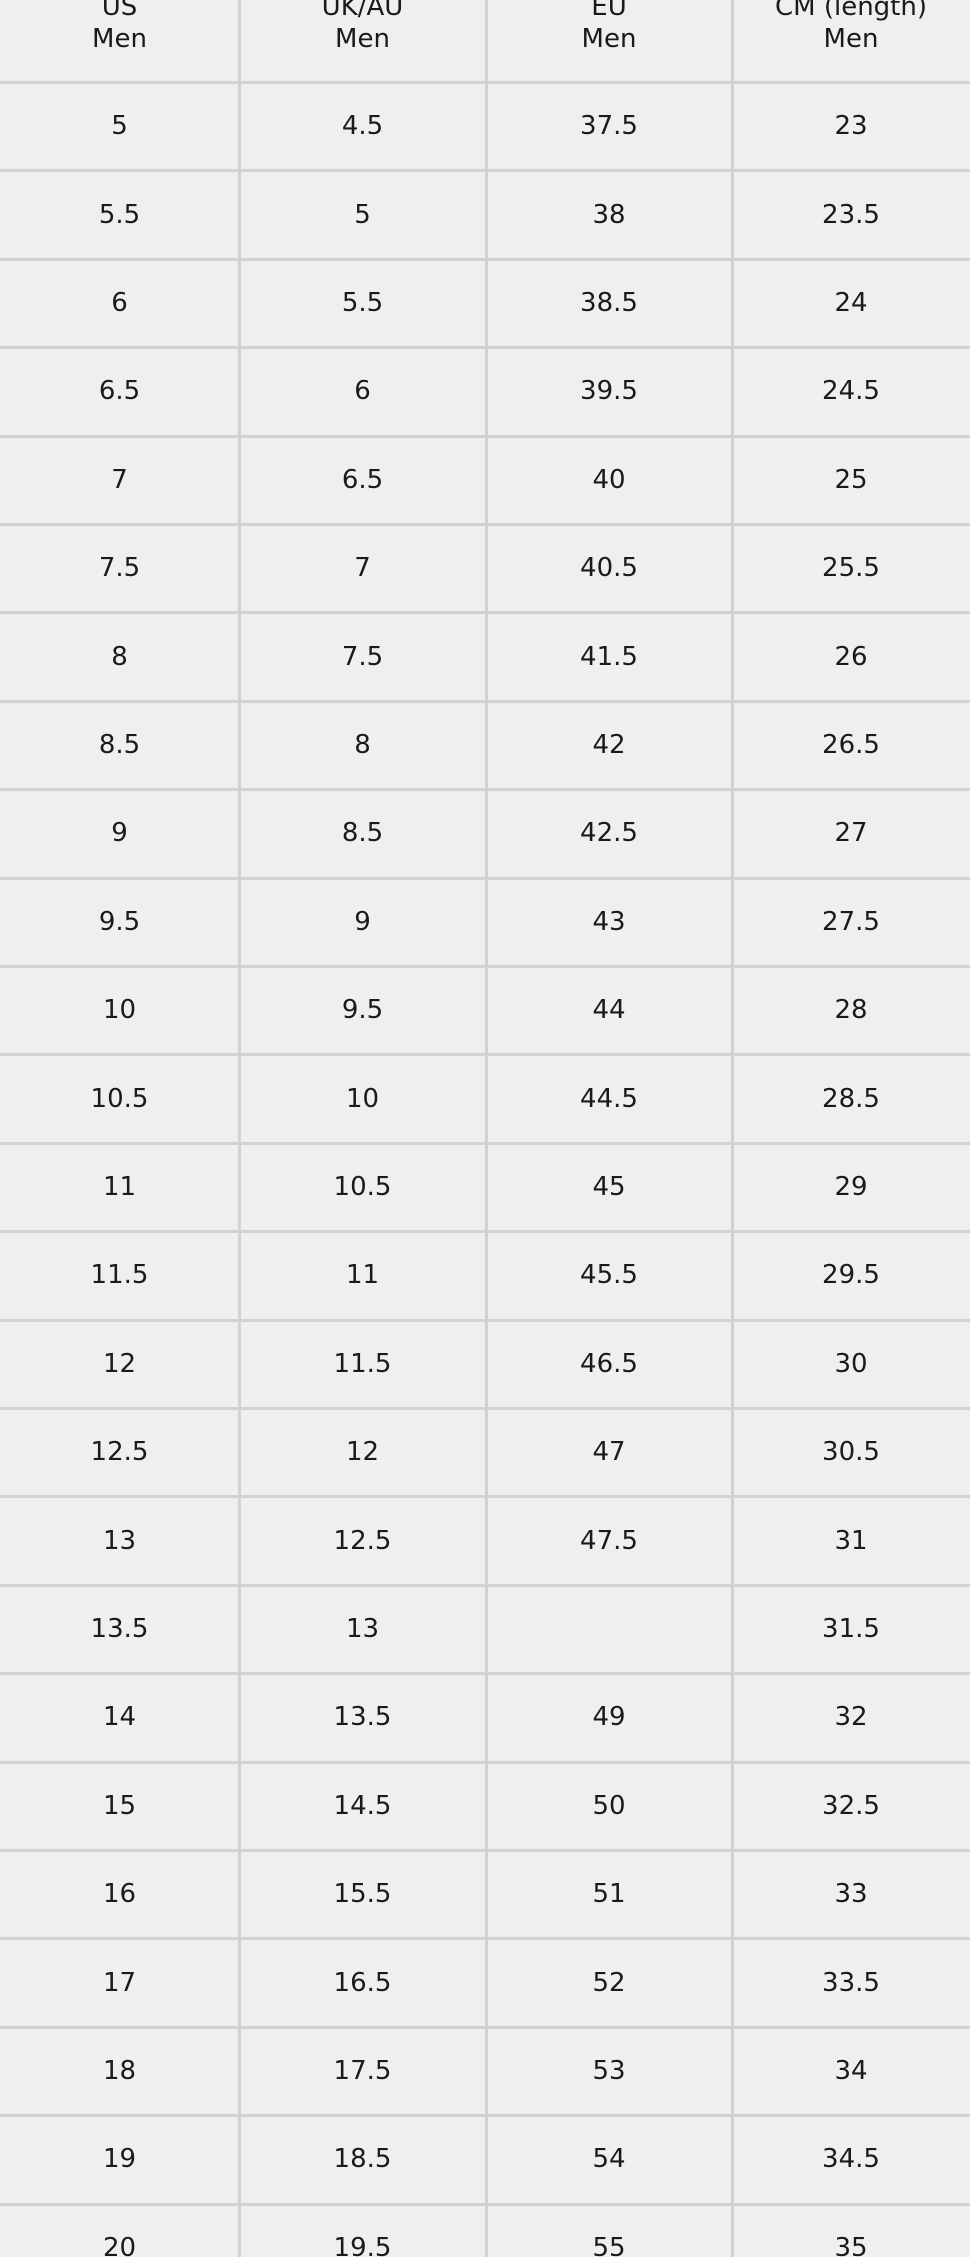 The height and width of the screenshot is (2257, 970). Describe the element at coordinates (850, 11) in the screenshot. I see `header-label: CM (length)` at that location.